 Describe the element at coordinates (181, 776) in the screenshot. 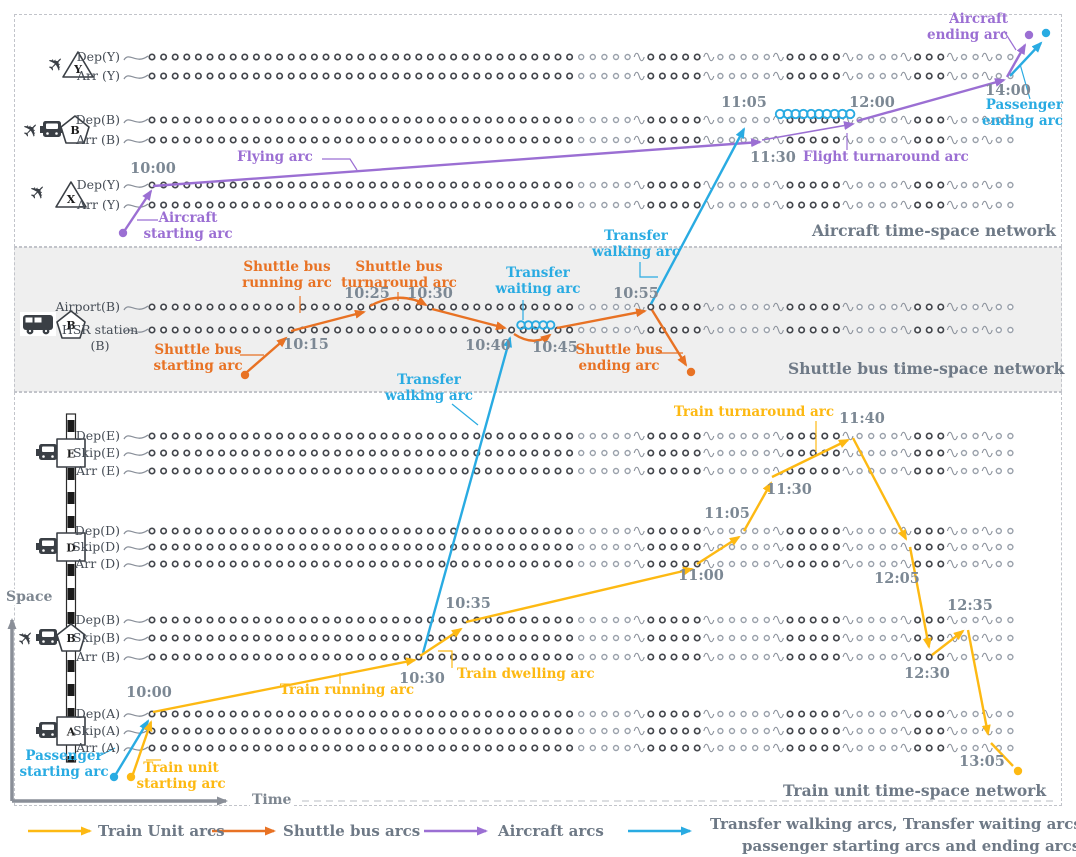

I see `arc-label-al_tu_start: Train unit starting arc` at that location.